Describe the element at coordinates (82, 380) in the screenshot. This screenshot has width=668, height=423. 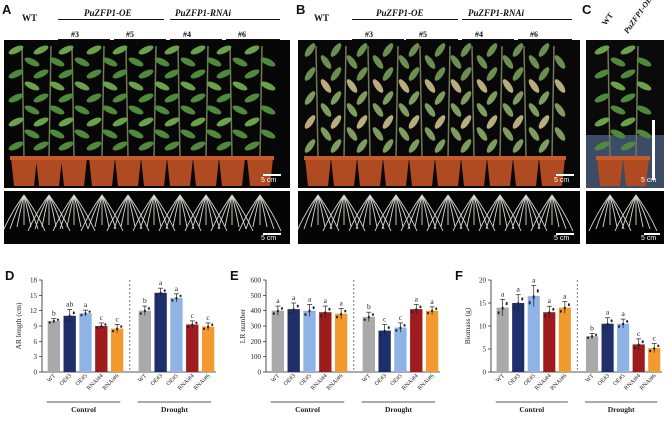
I see `x-tick-label: OE#5` at that location.